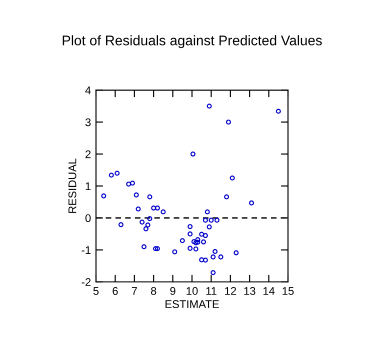  What do you see at coordinates (88, 90) in the screenshot?
I see `y-tick-label: 4` at bounding box center [88, 90].